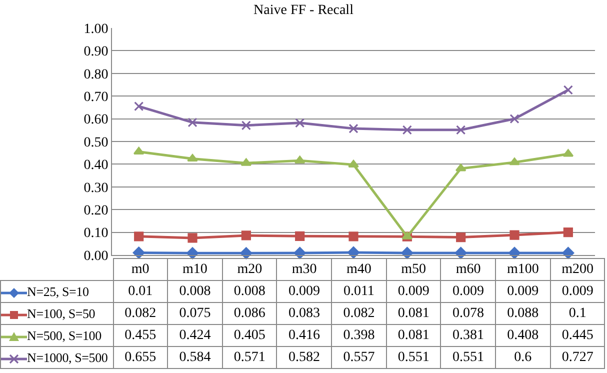 The height and width of the screenshot is (373, 607). What do you see at coordinates (61, 313) in the screenshot?
I see `legend-label: N=100, S=50` at bounding box center [61, 313].